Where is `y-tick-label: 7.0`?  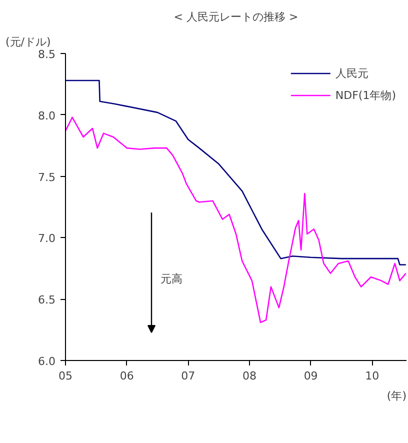
y-tick-label: 7.0 is located at coordinates (47, 239).